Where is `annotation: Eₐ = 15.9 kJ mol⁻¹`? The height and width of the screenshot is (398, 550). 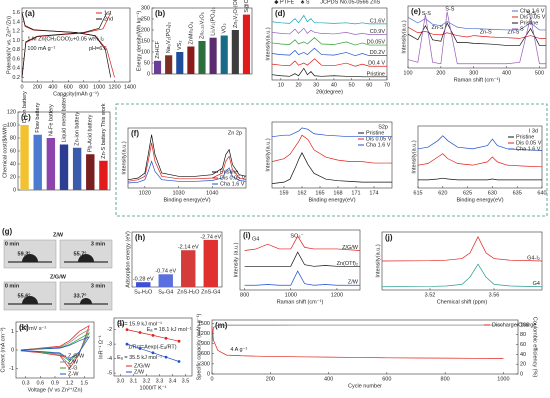 annotation: Eₐ = 15.9 kJ mol⁻¹ is located at coordinates (139, 324).